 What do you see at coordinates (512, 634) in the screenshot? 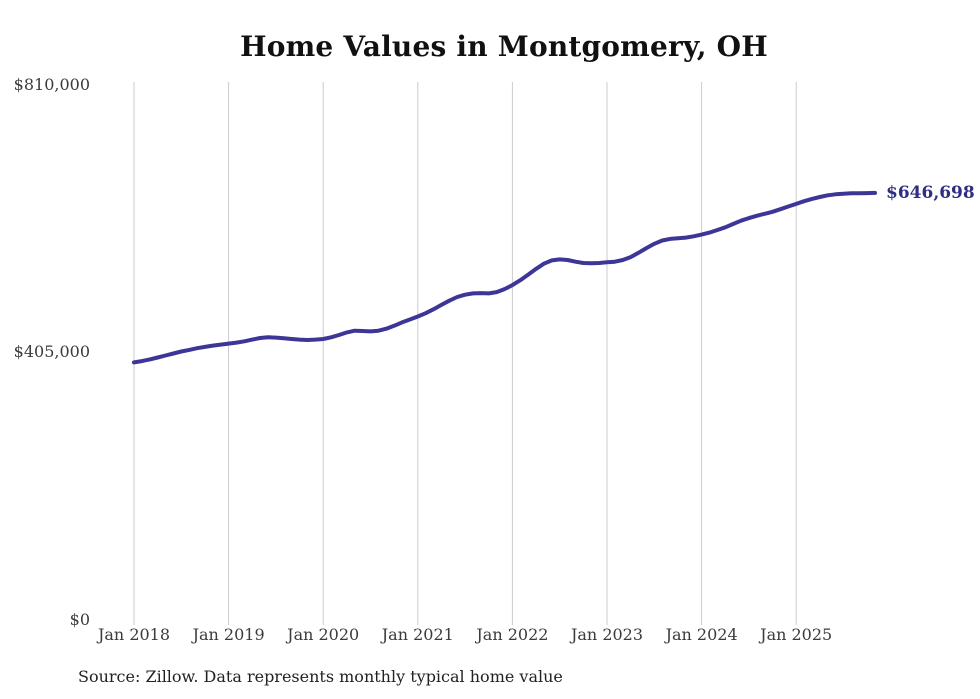
I see `x-axis-tick-label-jan-2022: Jan 2022` at bounding box center [512, 634].